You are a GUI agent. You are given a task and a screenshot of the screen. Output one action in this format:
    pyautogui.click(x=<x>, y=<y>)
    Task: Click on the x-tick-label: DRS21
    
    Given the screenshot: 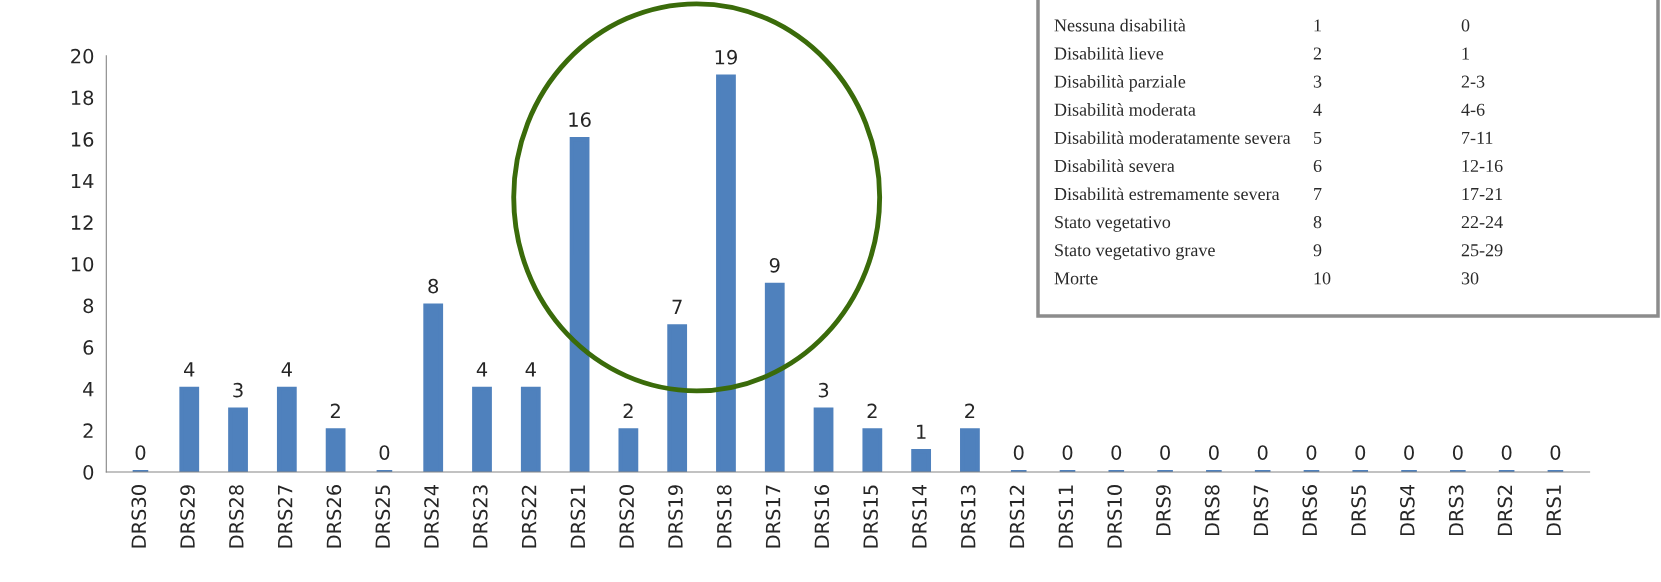 What is the action you would take?
    pyautogui.click(x=578, y=516)
    